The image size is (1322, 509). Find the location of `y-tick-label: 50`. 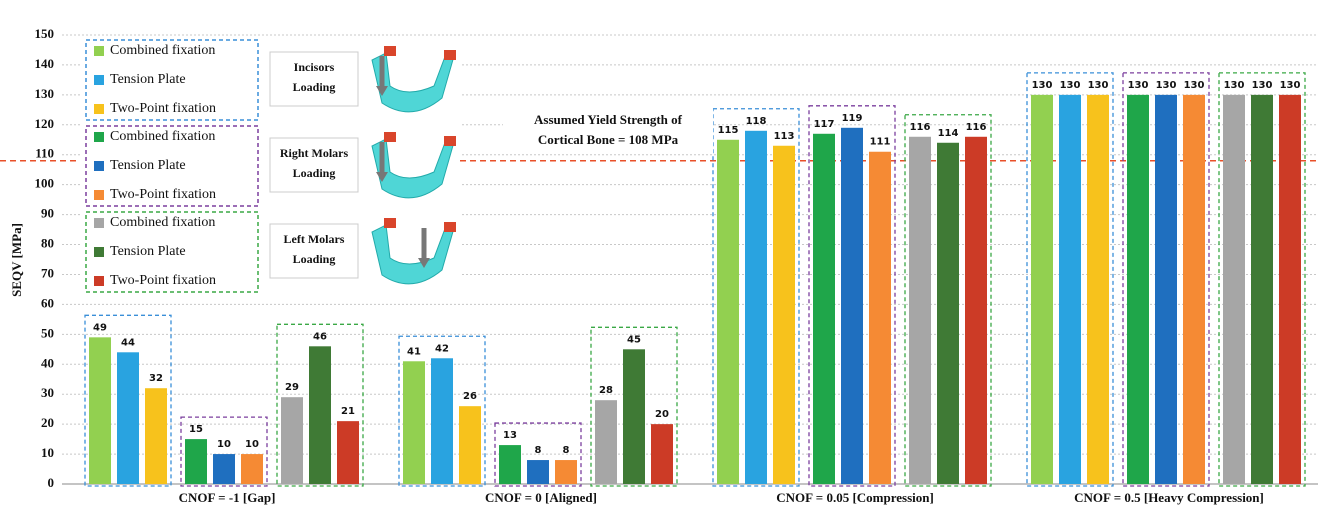

y-tick-label: 50 is located at coordinates (47, 332).